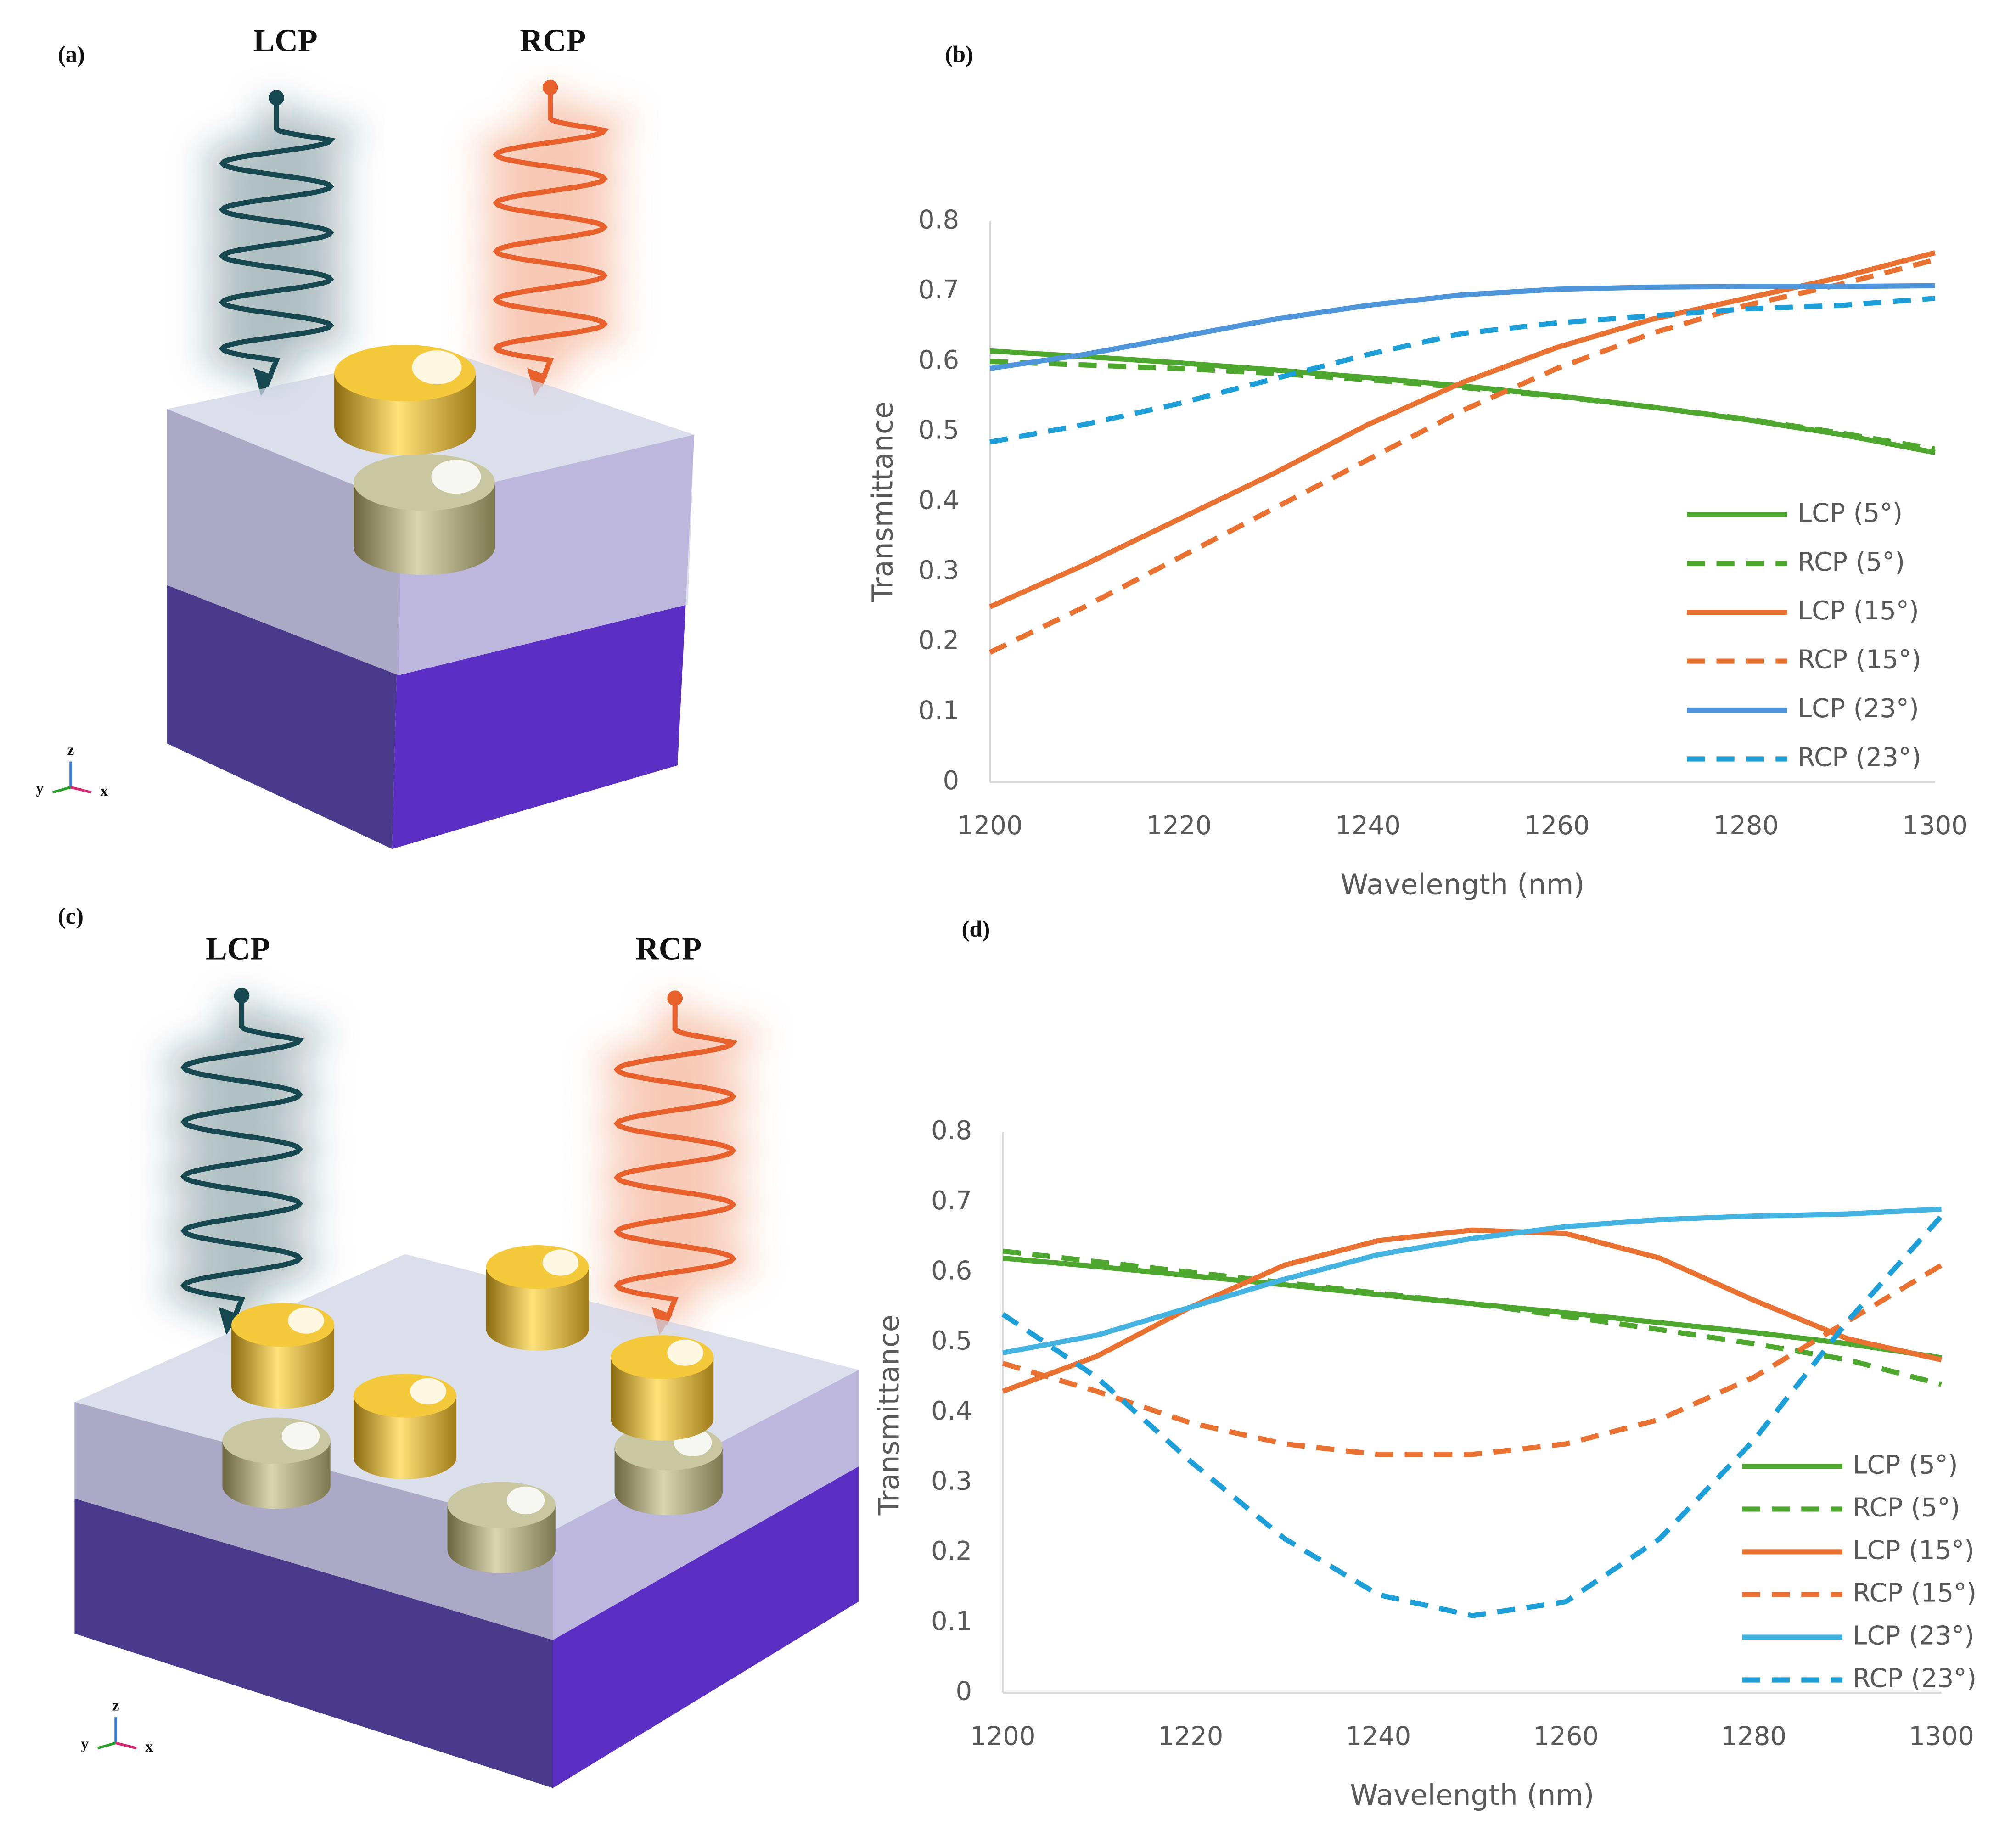 The image size is (2016, 1842). What do you see at coordinates (284, 542) in the screenshot?
I see `cover-face` at bounding box center [284, 542].